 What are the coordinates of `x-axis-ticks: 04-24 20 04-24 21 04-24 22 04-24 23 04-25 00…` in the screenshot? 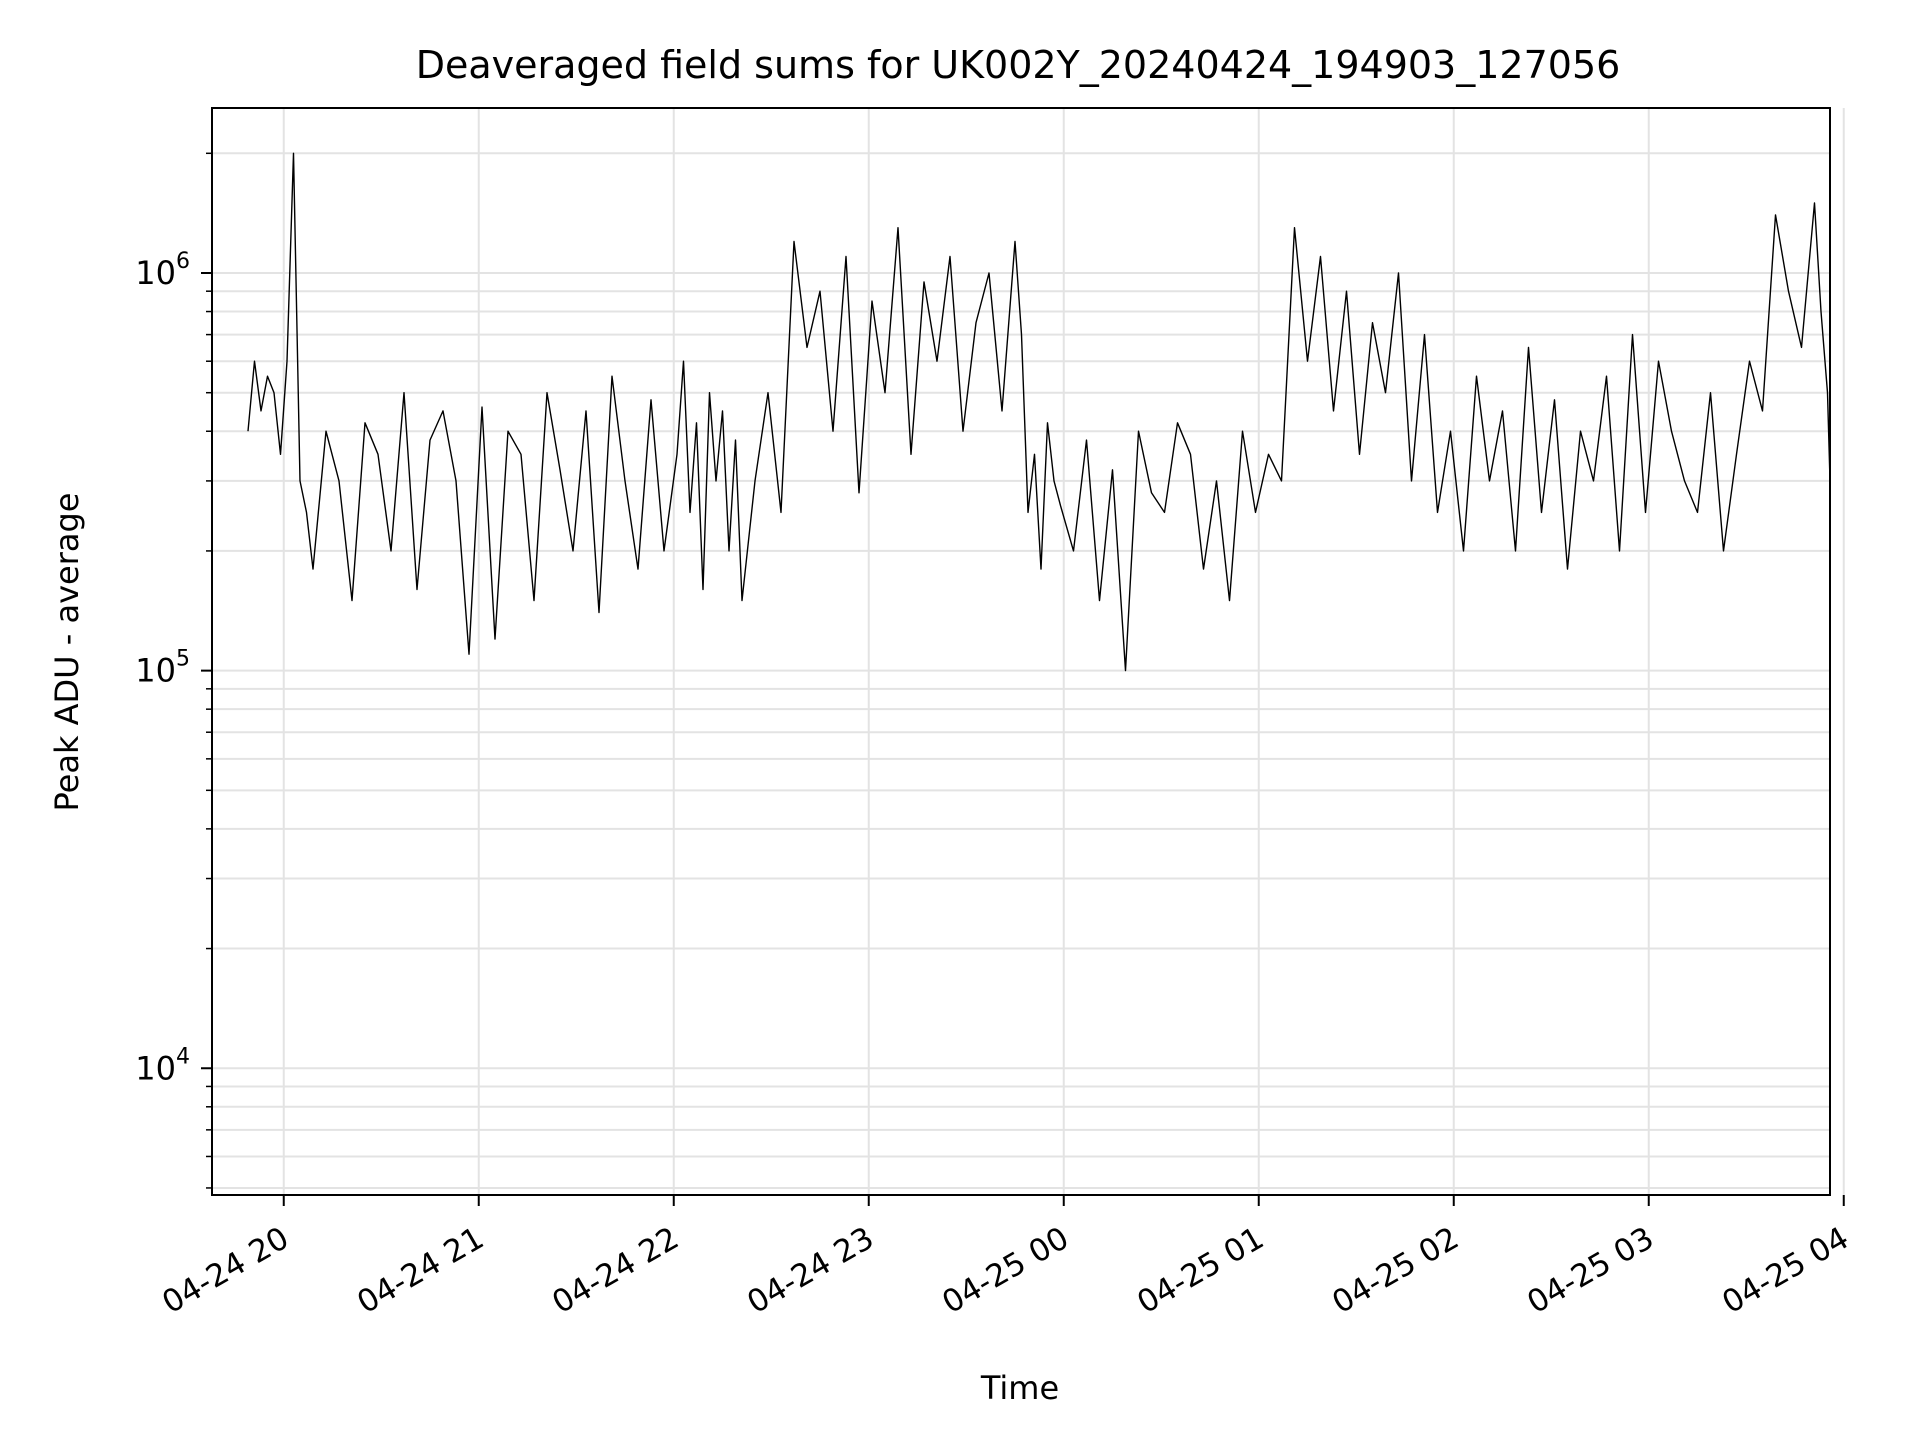 It's located at (1005, 1258).